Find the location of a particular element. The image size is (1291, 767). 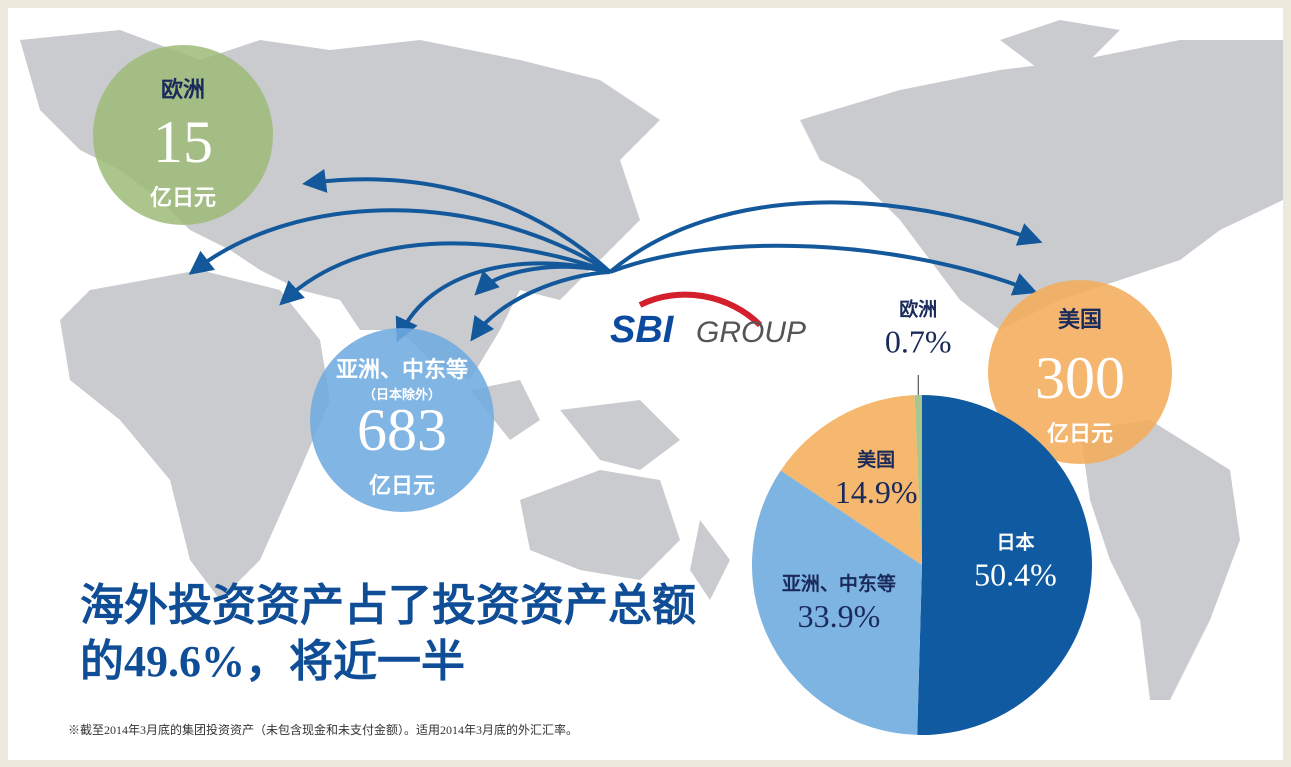

logo: SBI GROUP is located at coordinates (708, 321).